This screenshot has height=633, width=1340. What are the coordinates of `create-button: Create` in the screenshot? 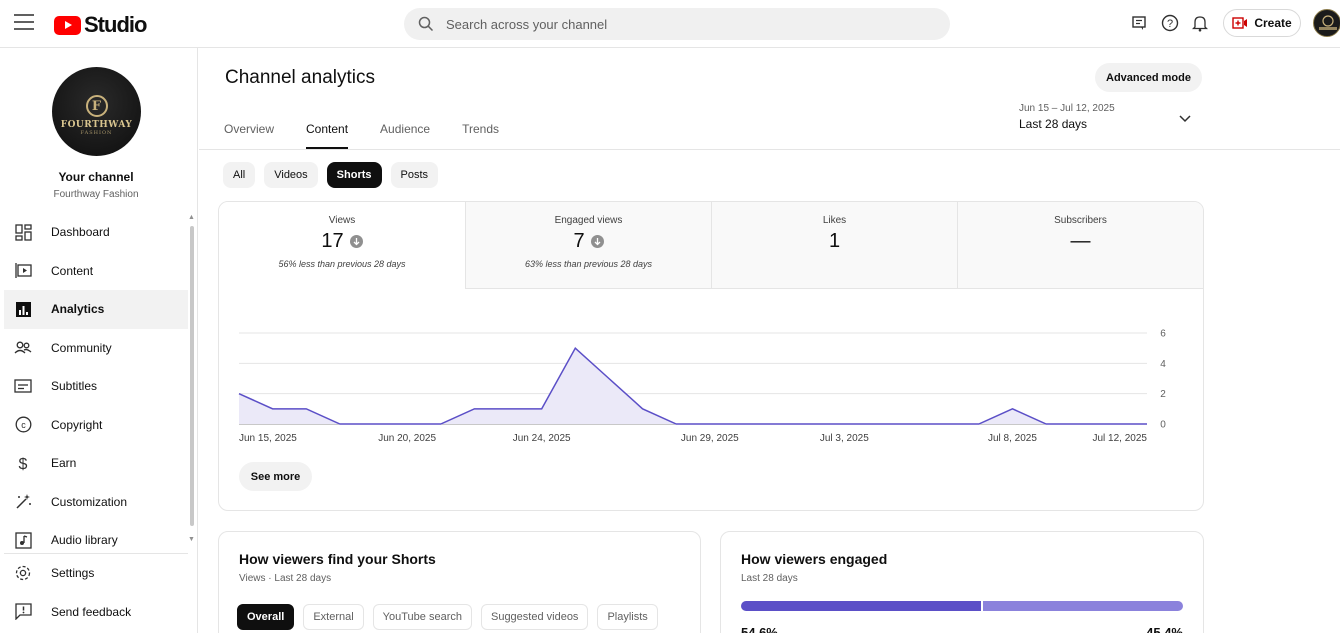 It's located at (1262, 23).